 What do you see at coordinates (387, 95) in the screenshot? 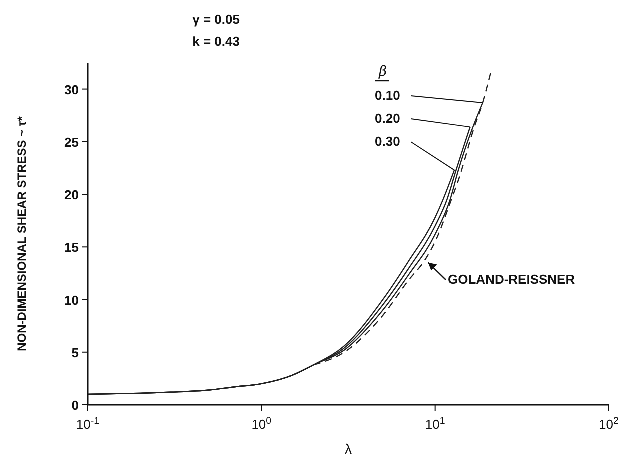
I see `text: 0.10` at bounding box center [387, 95].